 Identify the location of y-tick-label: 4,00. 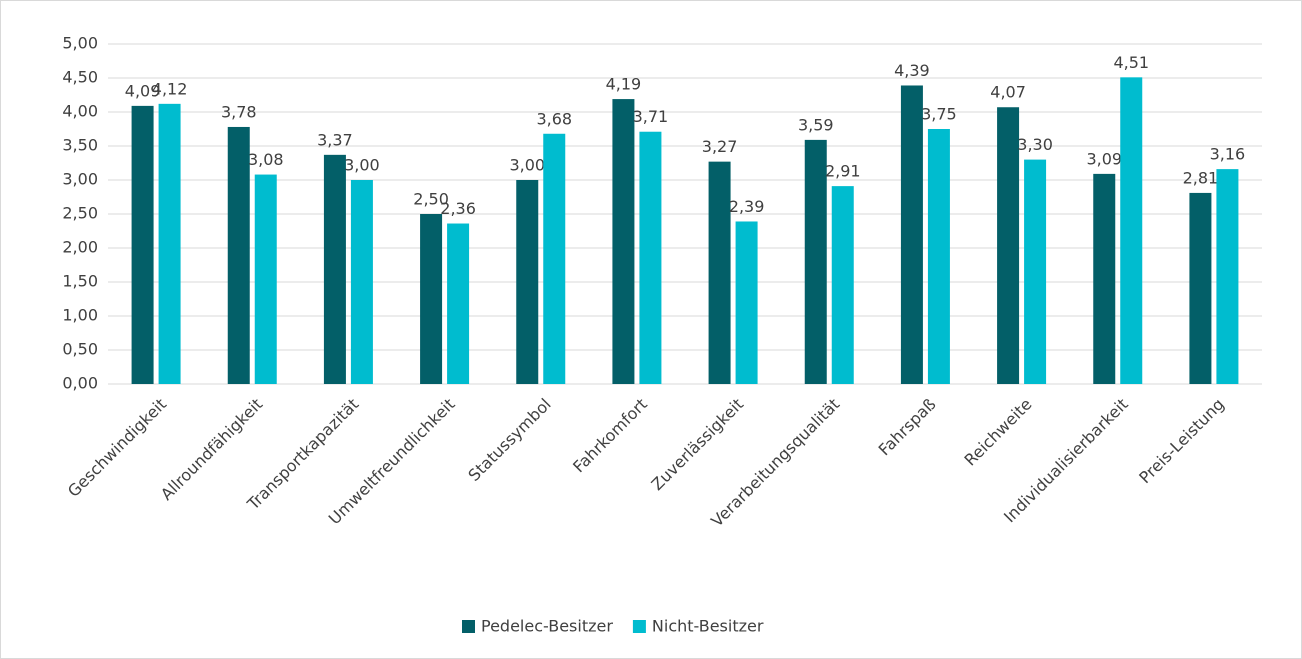
(80, 111).